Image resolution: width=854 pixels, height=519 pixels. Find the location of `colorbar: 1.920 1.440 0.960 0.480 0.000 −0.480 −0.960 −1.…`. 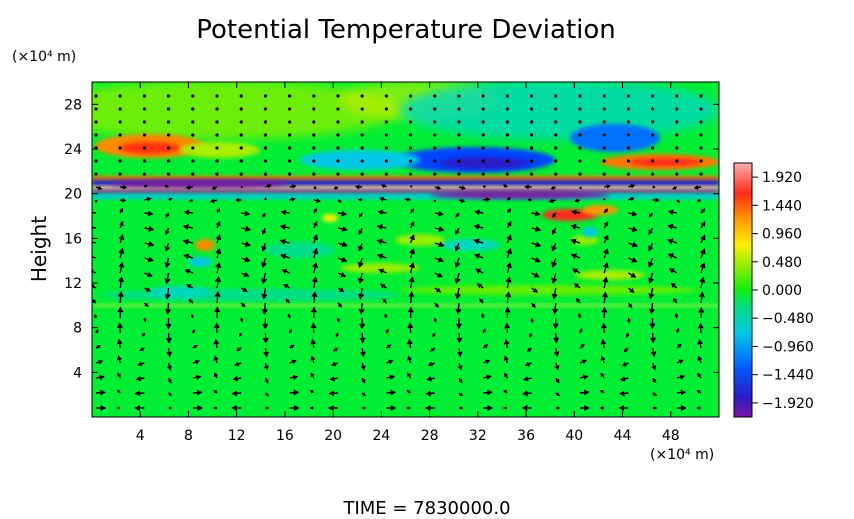

colorbar: 1.920 1.440 0.960 0.480 0.000 −0.480 −0.960 −1.… is located at coordinates (773, 290).